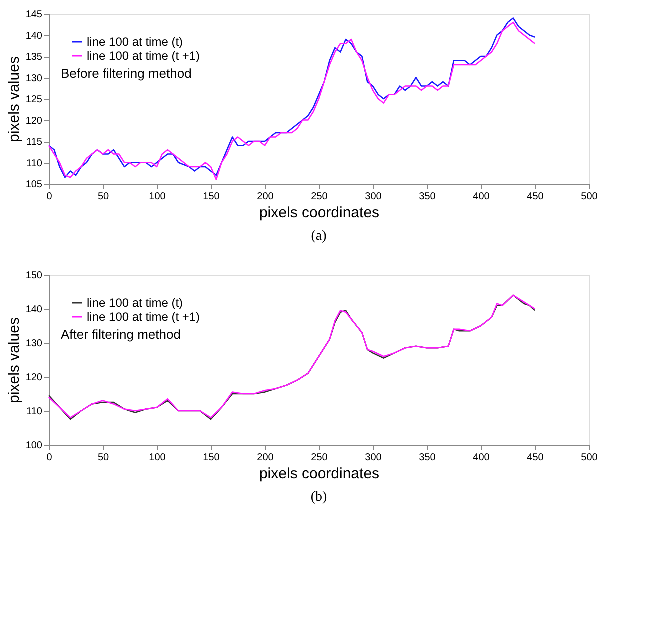 The width and height of the screenshot is (662, 626). Describe the element at coordinates (34, 185) in the screenshot. I see `y-tick-label: 105` at that location.